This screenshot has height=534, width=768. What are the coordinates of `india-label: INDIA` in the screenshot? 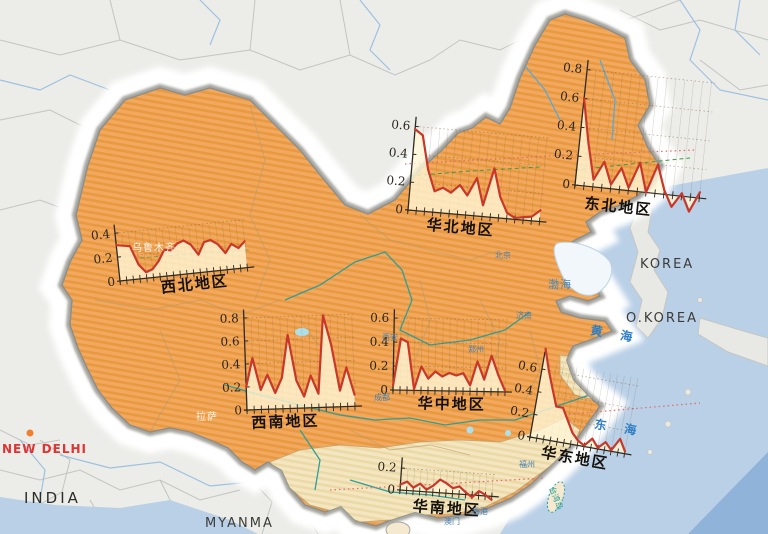 It's located at (52, 498).